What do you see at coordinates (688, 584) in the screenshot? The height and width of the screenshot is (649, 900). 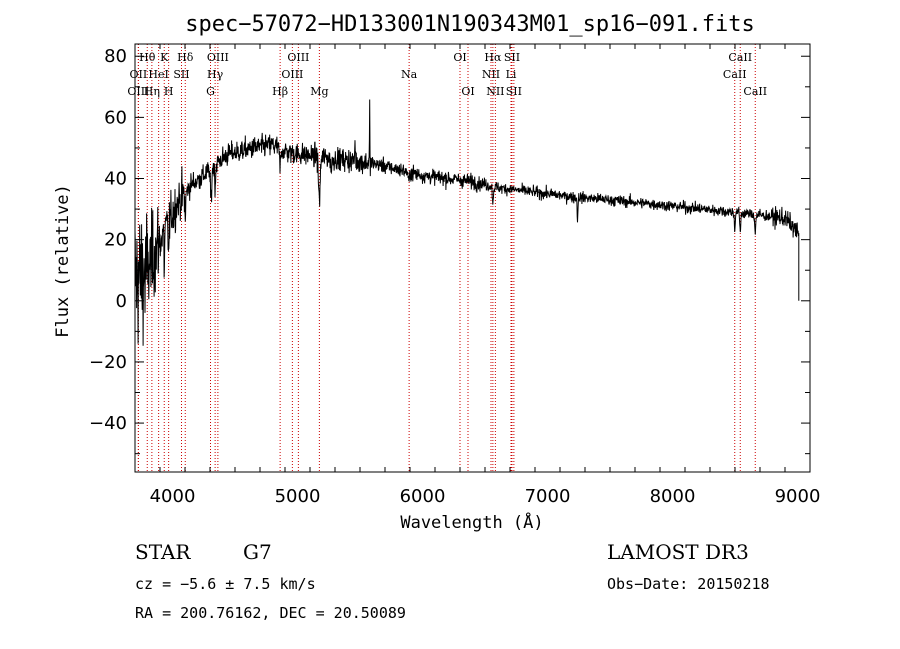 I see `observation-date: Obs−Date: 20150218` at bounding box center [688, 584].